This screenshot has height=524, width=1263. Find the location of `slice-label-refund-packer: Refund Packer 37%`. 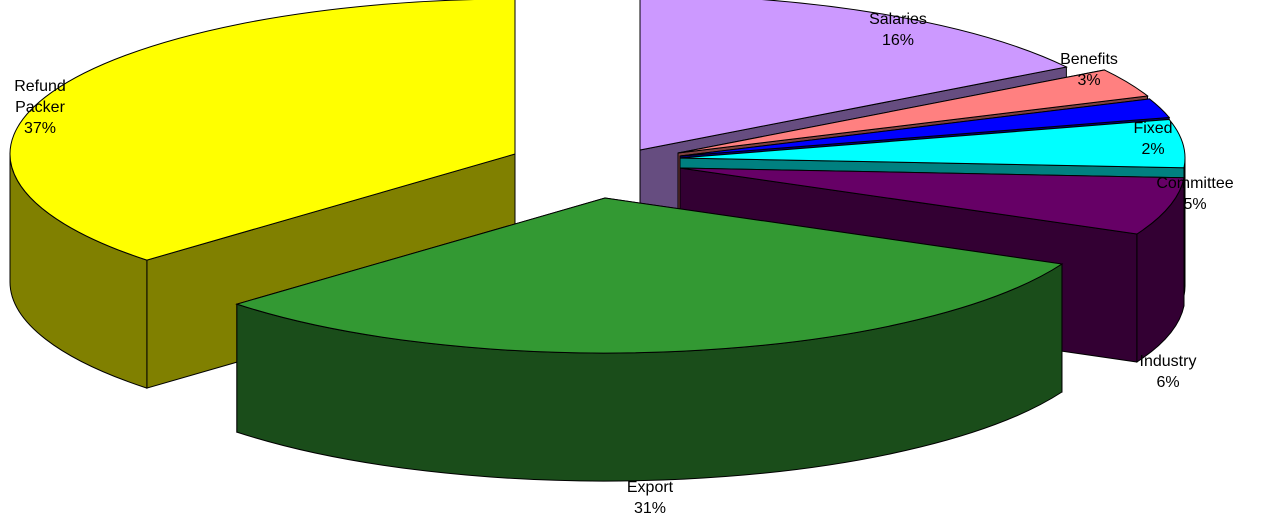

slice-label-refund-packer: Refund Packer 37% is located at coordinates (40, 107).